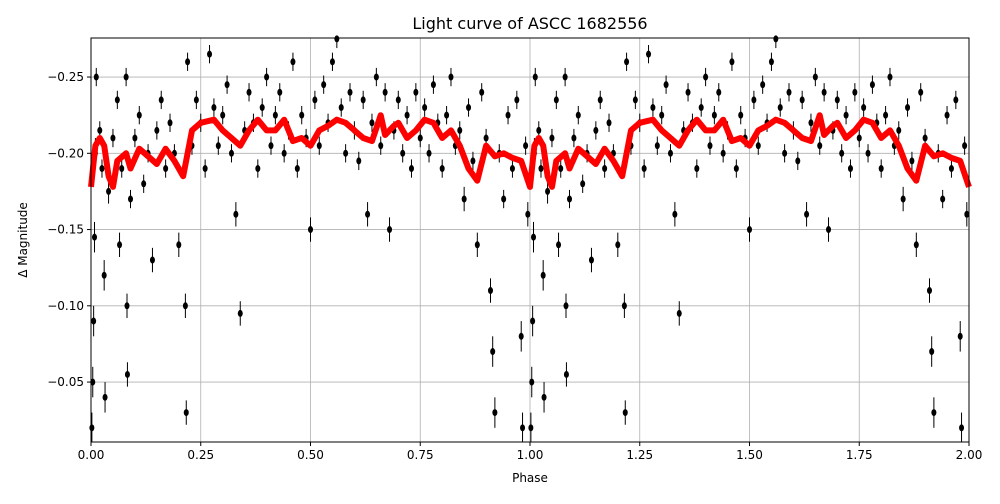 The image size is (1000, 504). Describe the element at coordinates (65, 382) in the screenshot. I see `y-tick-label: −0.05` at that location.